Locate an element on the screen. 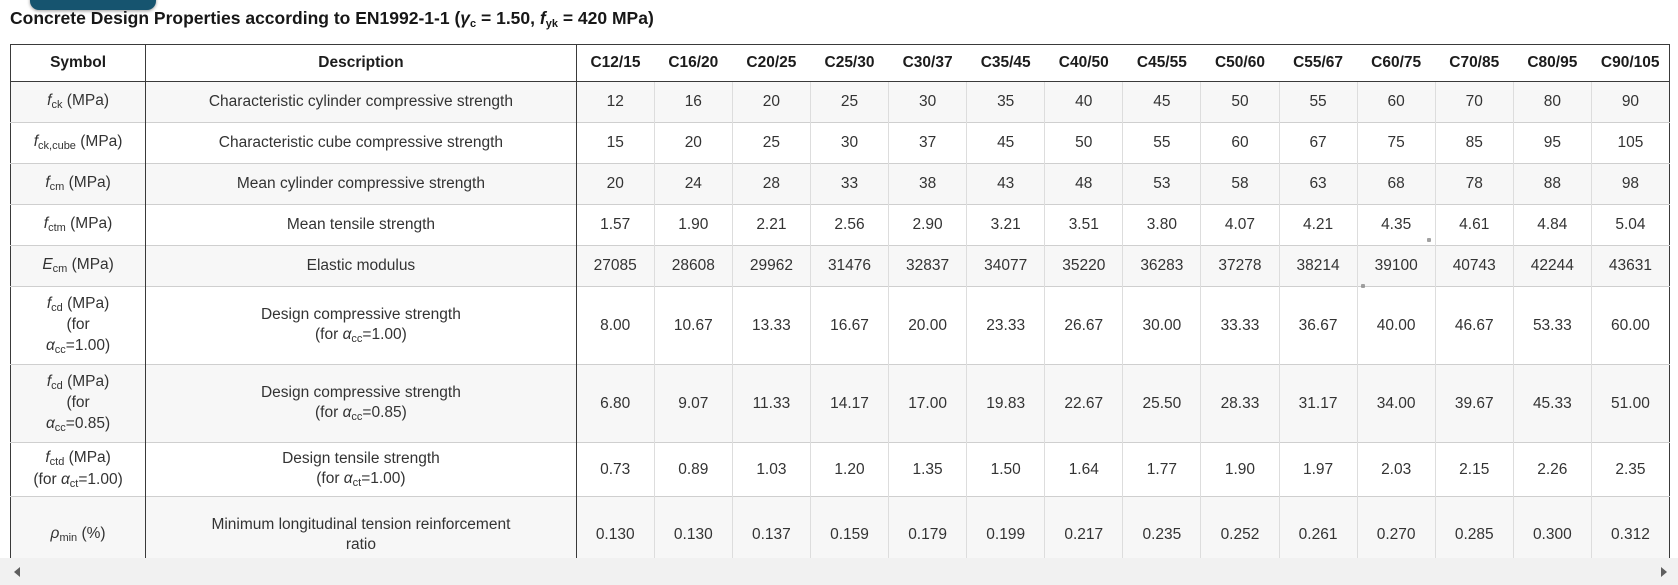  value-cell: 36283 is located at coordinates (1161, 266).